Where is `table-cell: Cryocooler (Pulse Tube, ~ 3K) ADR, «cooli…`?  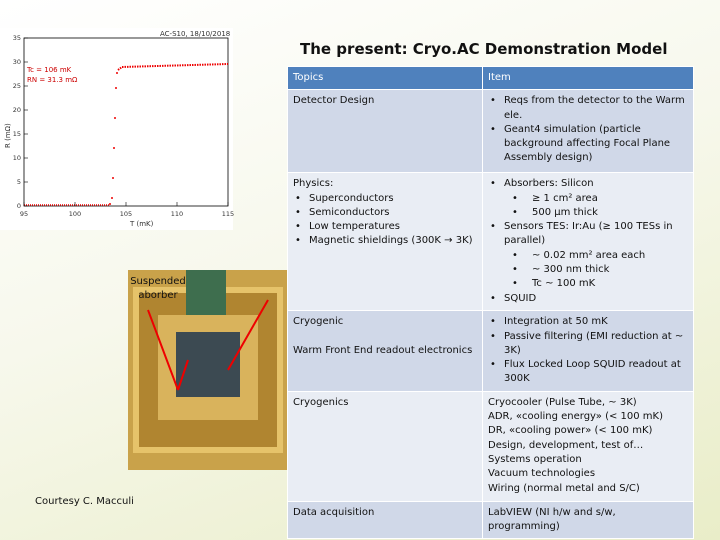
table-cell: Cryocooler (Pulse Tube, ~ 3K) ADR, «cooli… is located at coordinates (588, 446).